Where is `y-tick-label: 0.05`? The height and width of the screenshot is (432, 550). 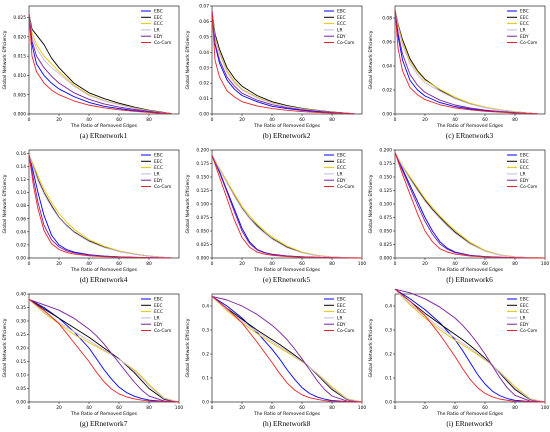
y-tick-label: 0.05 is located at coordinates (204, 37).